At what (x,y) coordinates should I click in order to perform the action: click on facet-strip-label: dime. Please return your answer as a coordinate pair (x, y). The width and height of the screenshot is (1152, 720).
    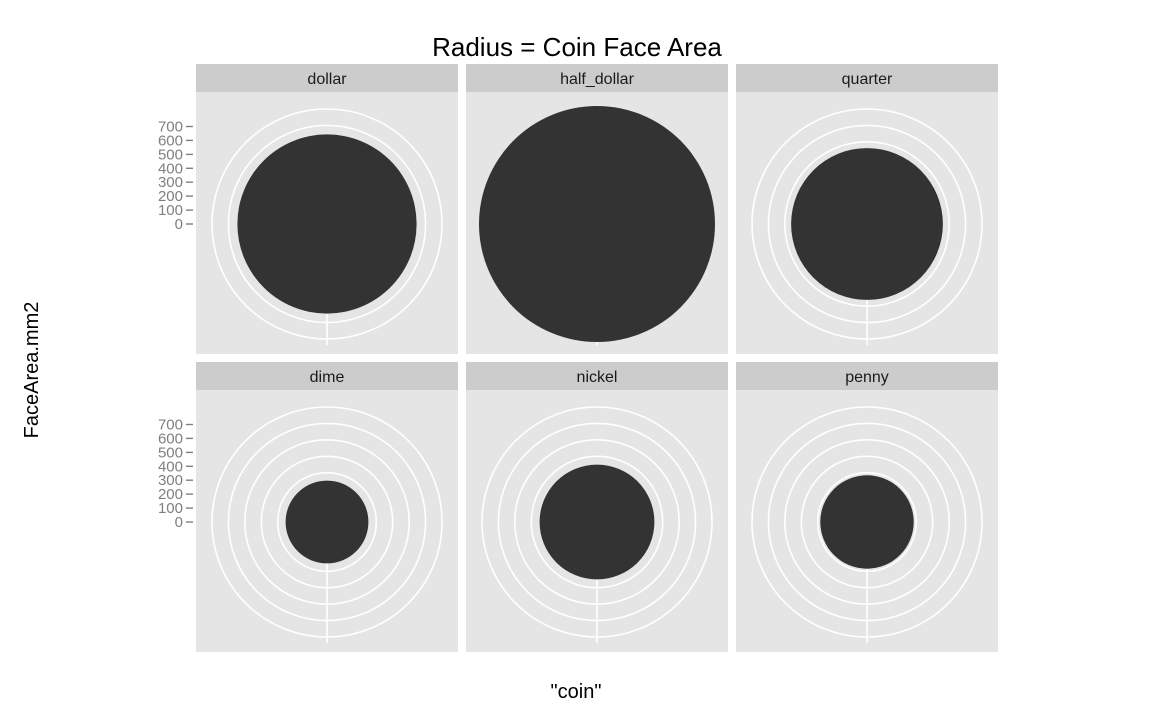
    Looking at the image, I should click on (327, 377).